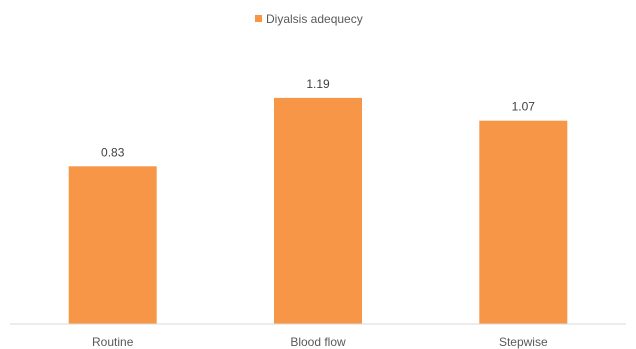 This screenshot has width=636, height=349. Describe the element at coordinates (524, 107) in the screenshot. I see `data-label: 1.07` at that location.